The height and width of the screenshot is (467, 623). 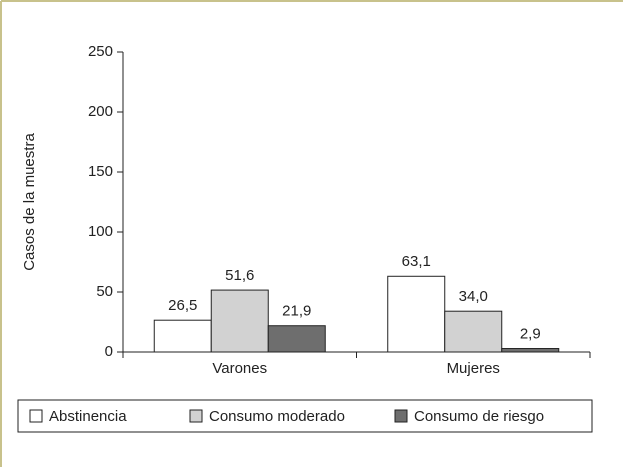 I want to click on x-tick-label: Mujeres, so click(x=473, y=368).